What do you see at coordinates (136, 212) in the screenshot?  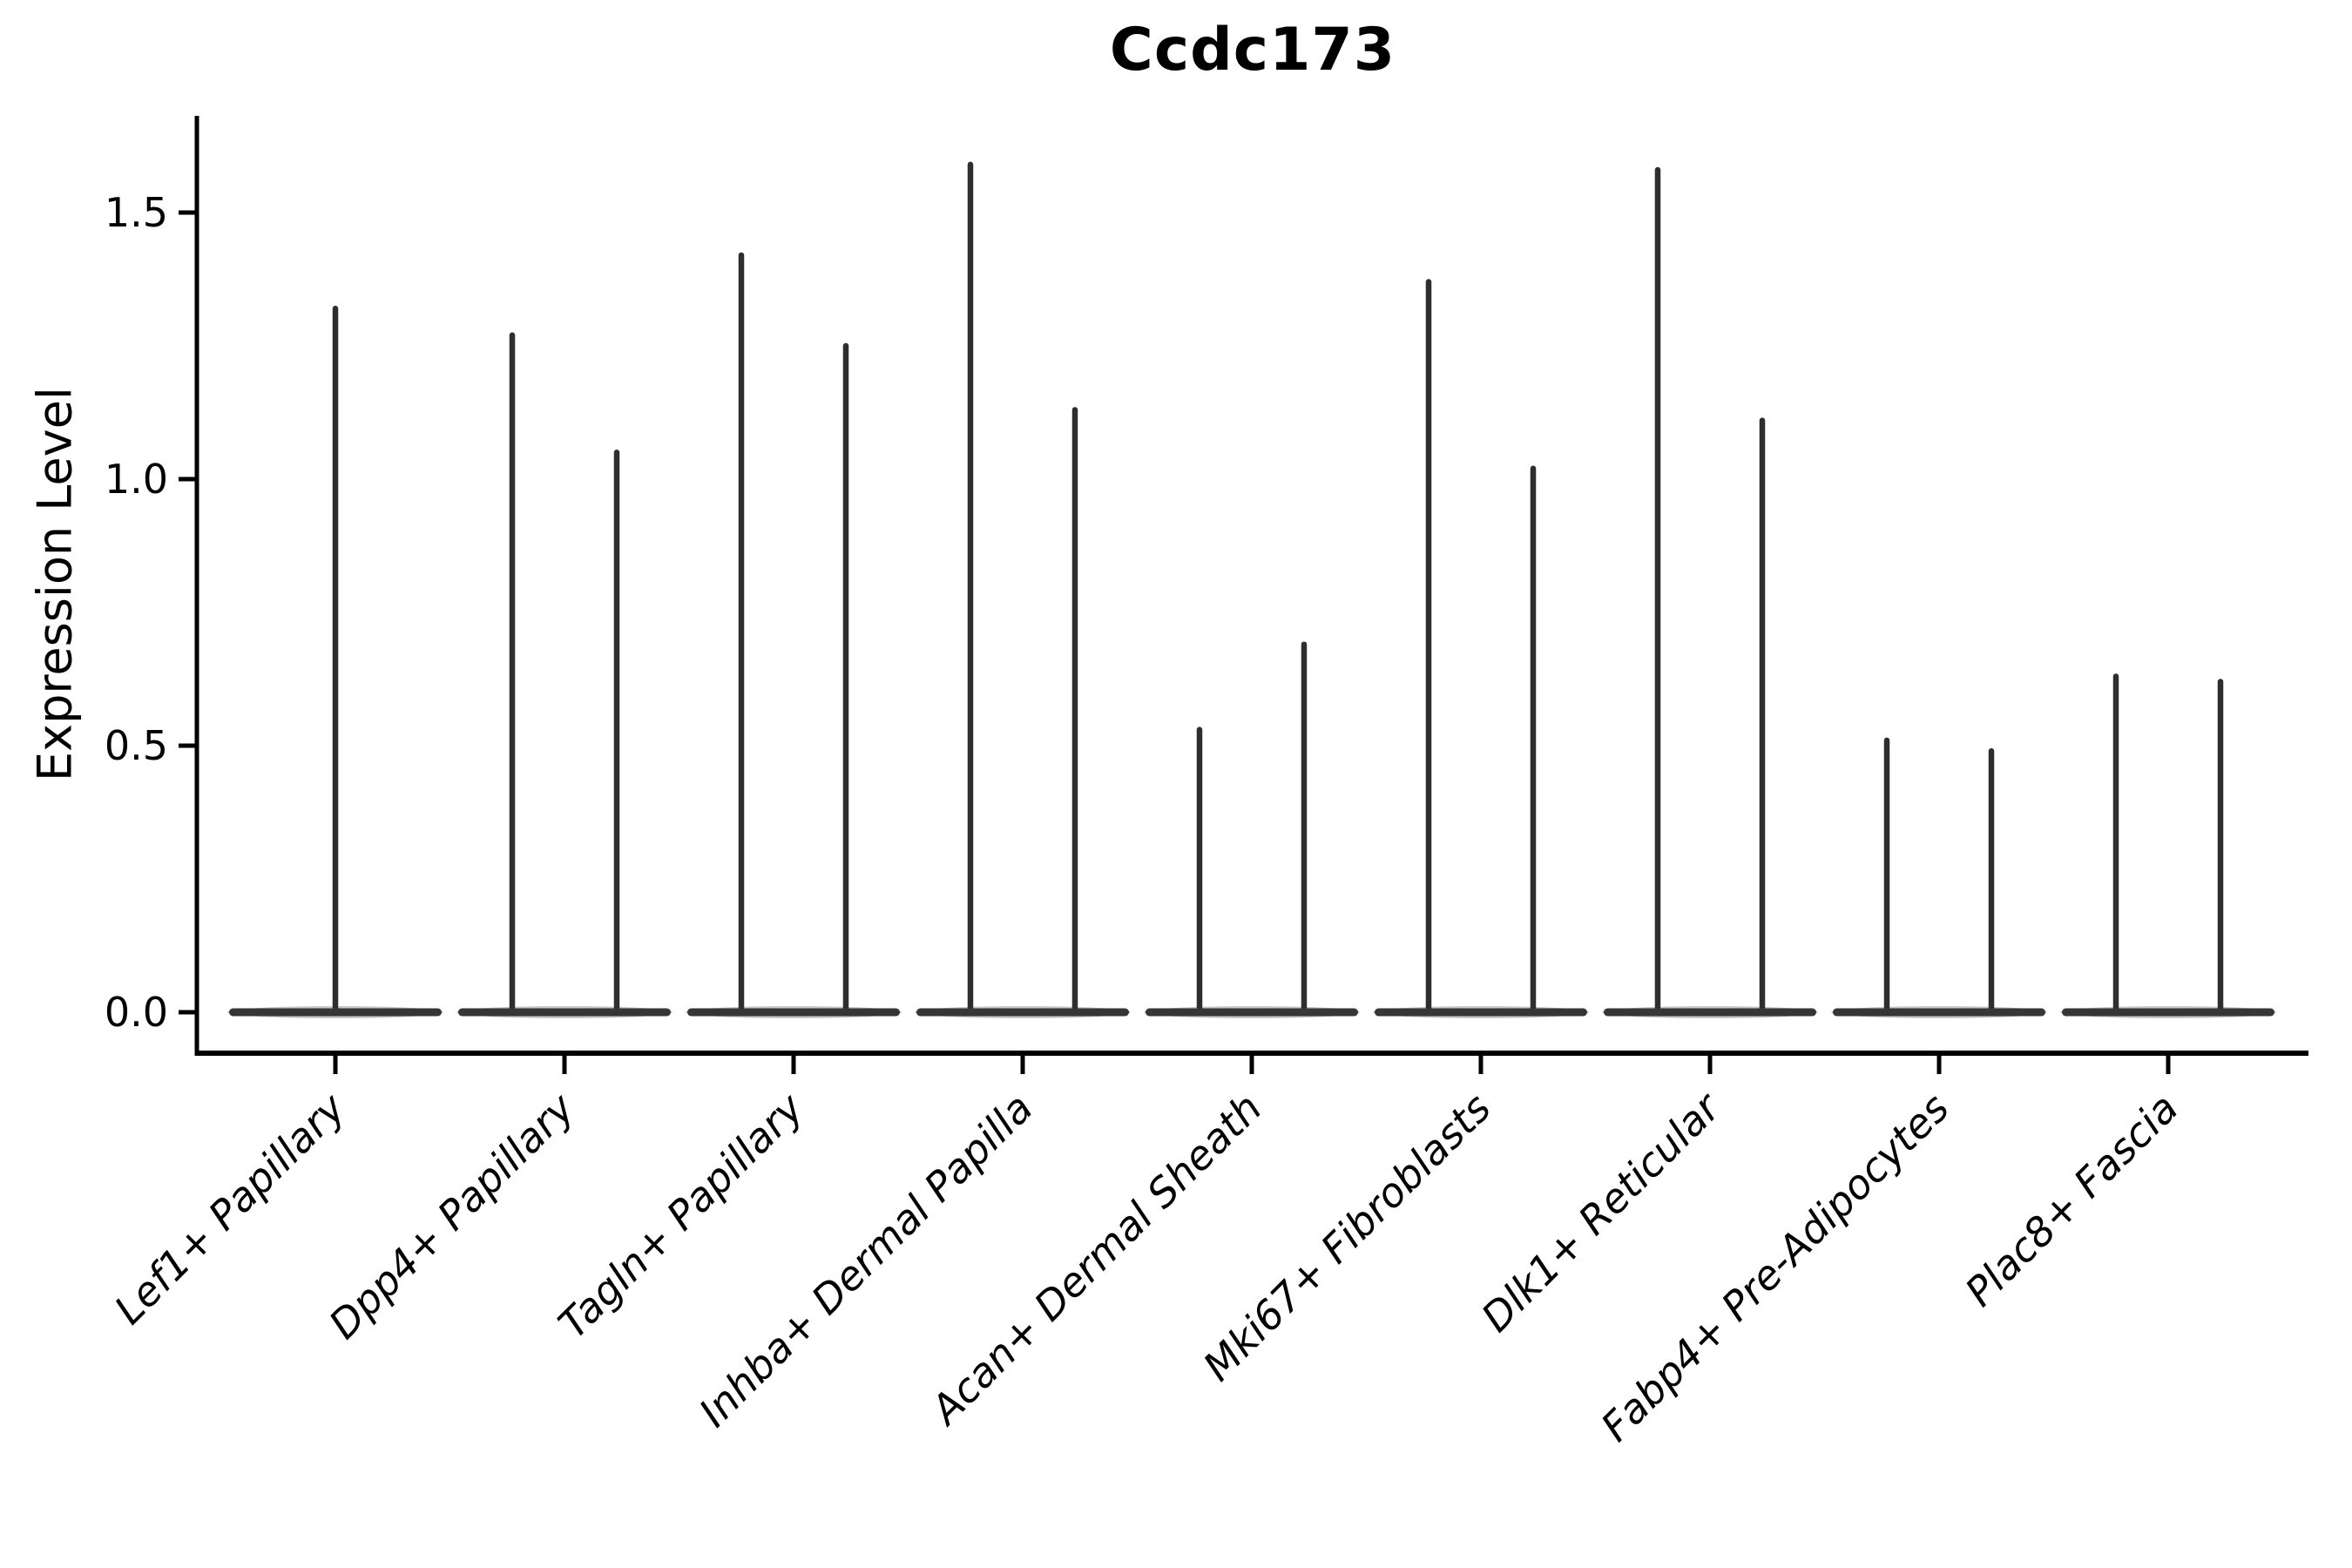 I see `y-tick-label: 1.5` at bounding box center [136, 212].